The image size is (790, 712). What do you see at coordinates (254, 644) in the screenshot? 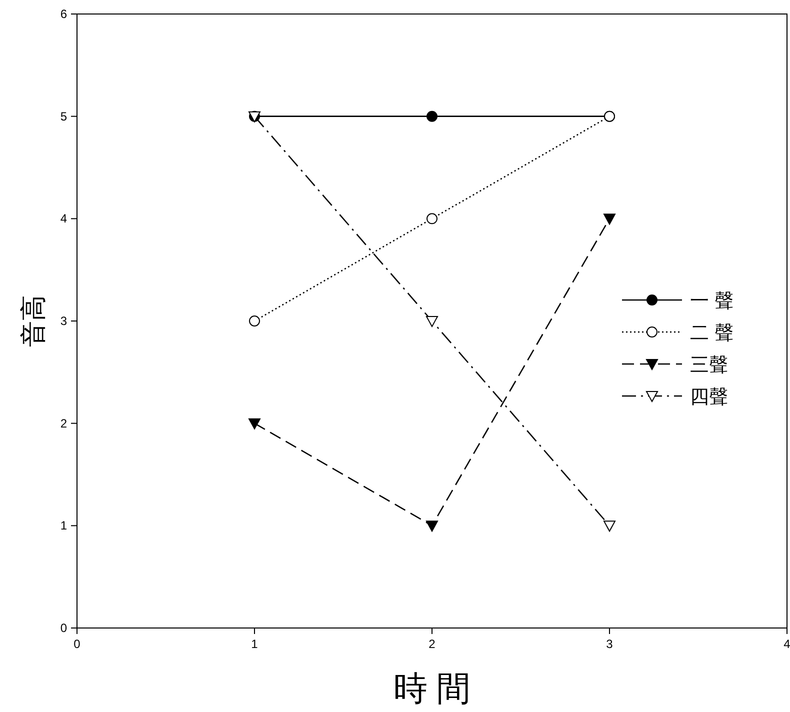
I see `x-tick-label: 1` at bounding box center [254, 644].